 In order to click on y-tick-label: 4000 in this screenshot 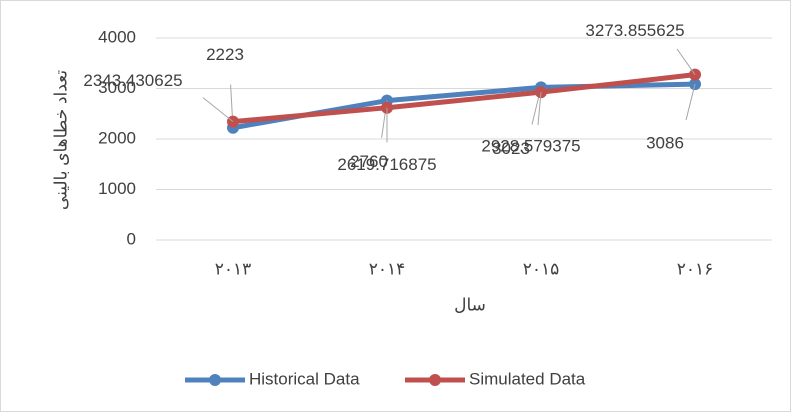, I will do `click(117, 36)`.